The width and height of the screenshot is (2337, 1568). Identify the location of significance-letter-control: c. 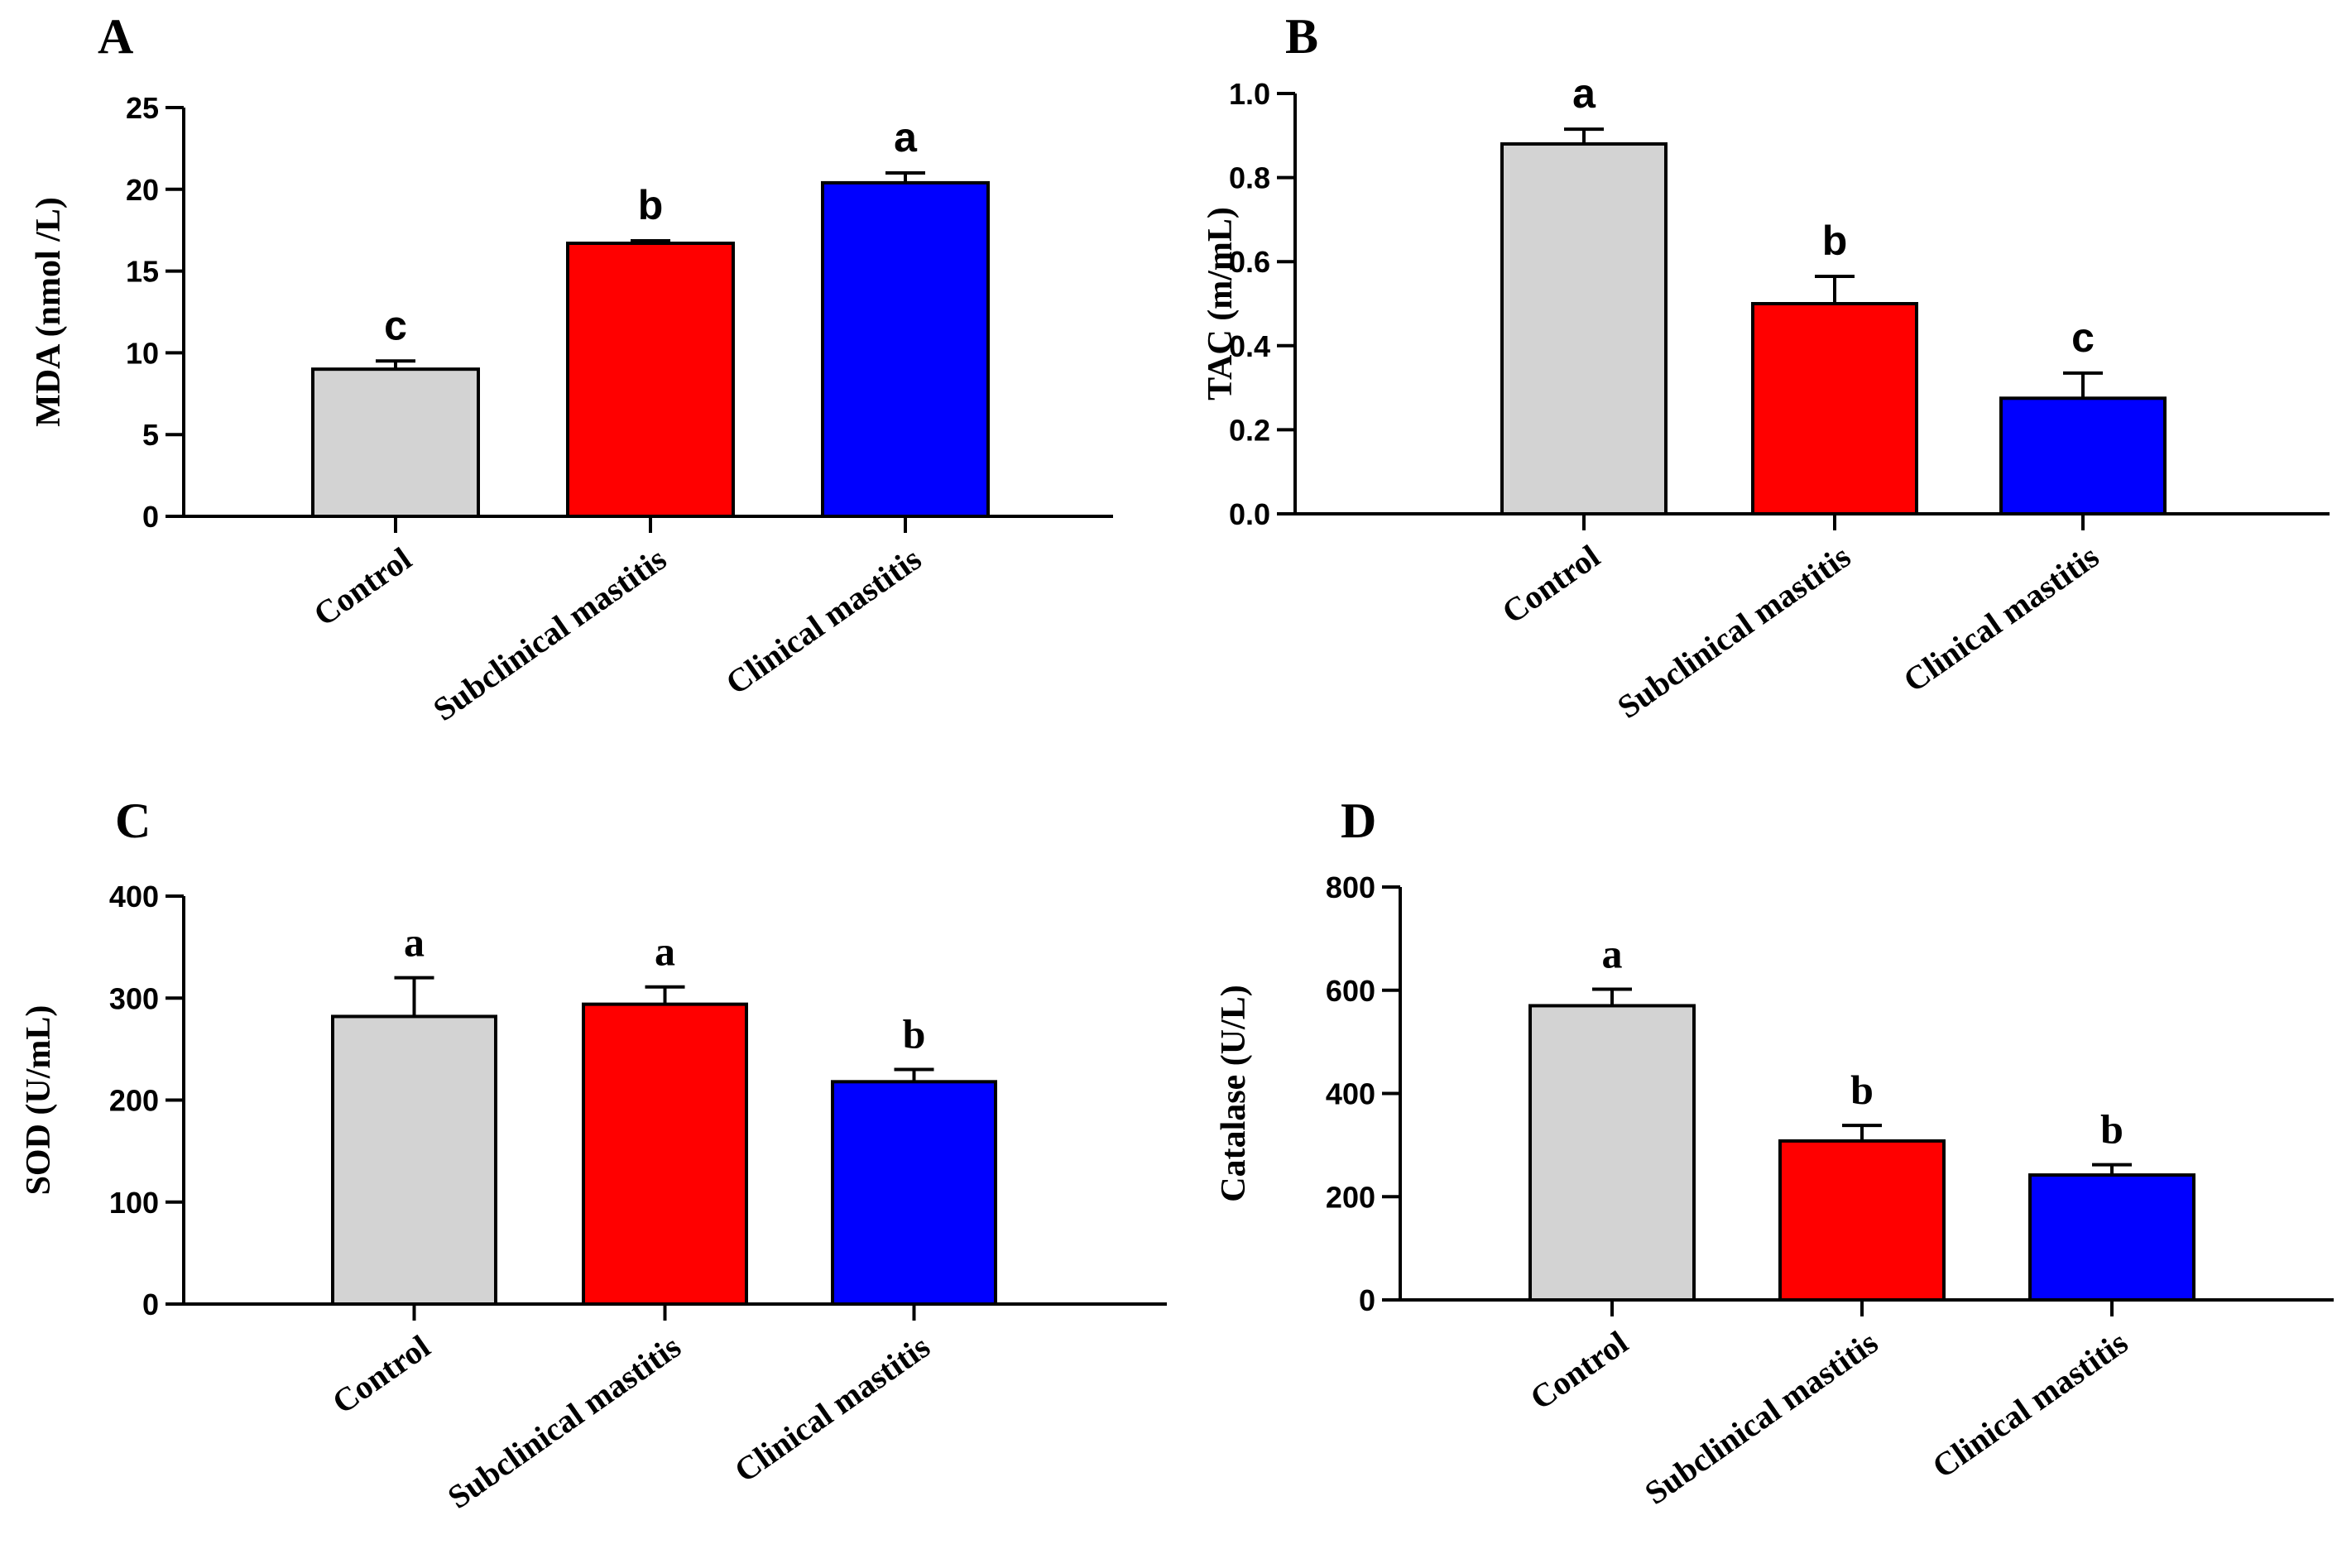
(395, 325).